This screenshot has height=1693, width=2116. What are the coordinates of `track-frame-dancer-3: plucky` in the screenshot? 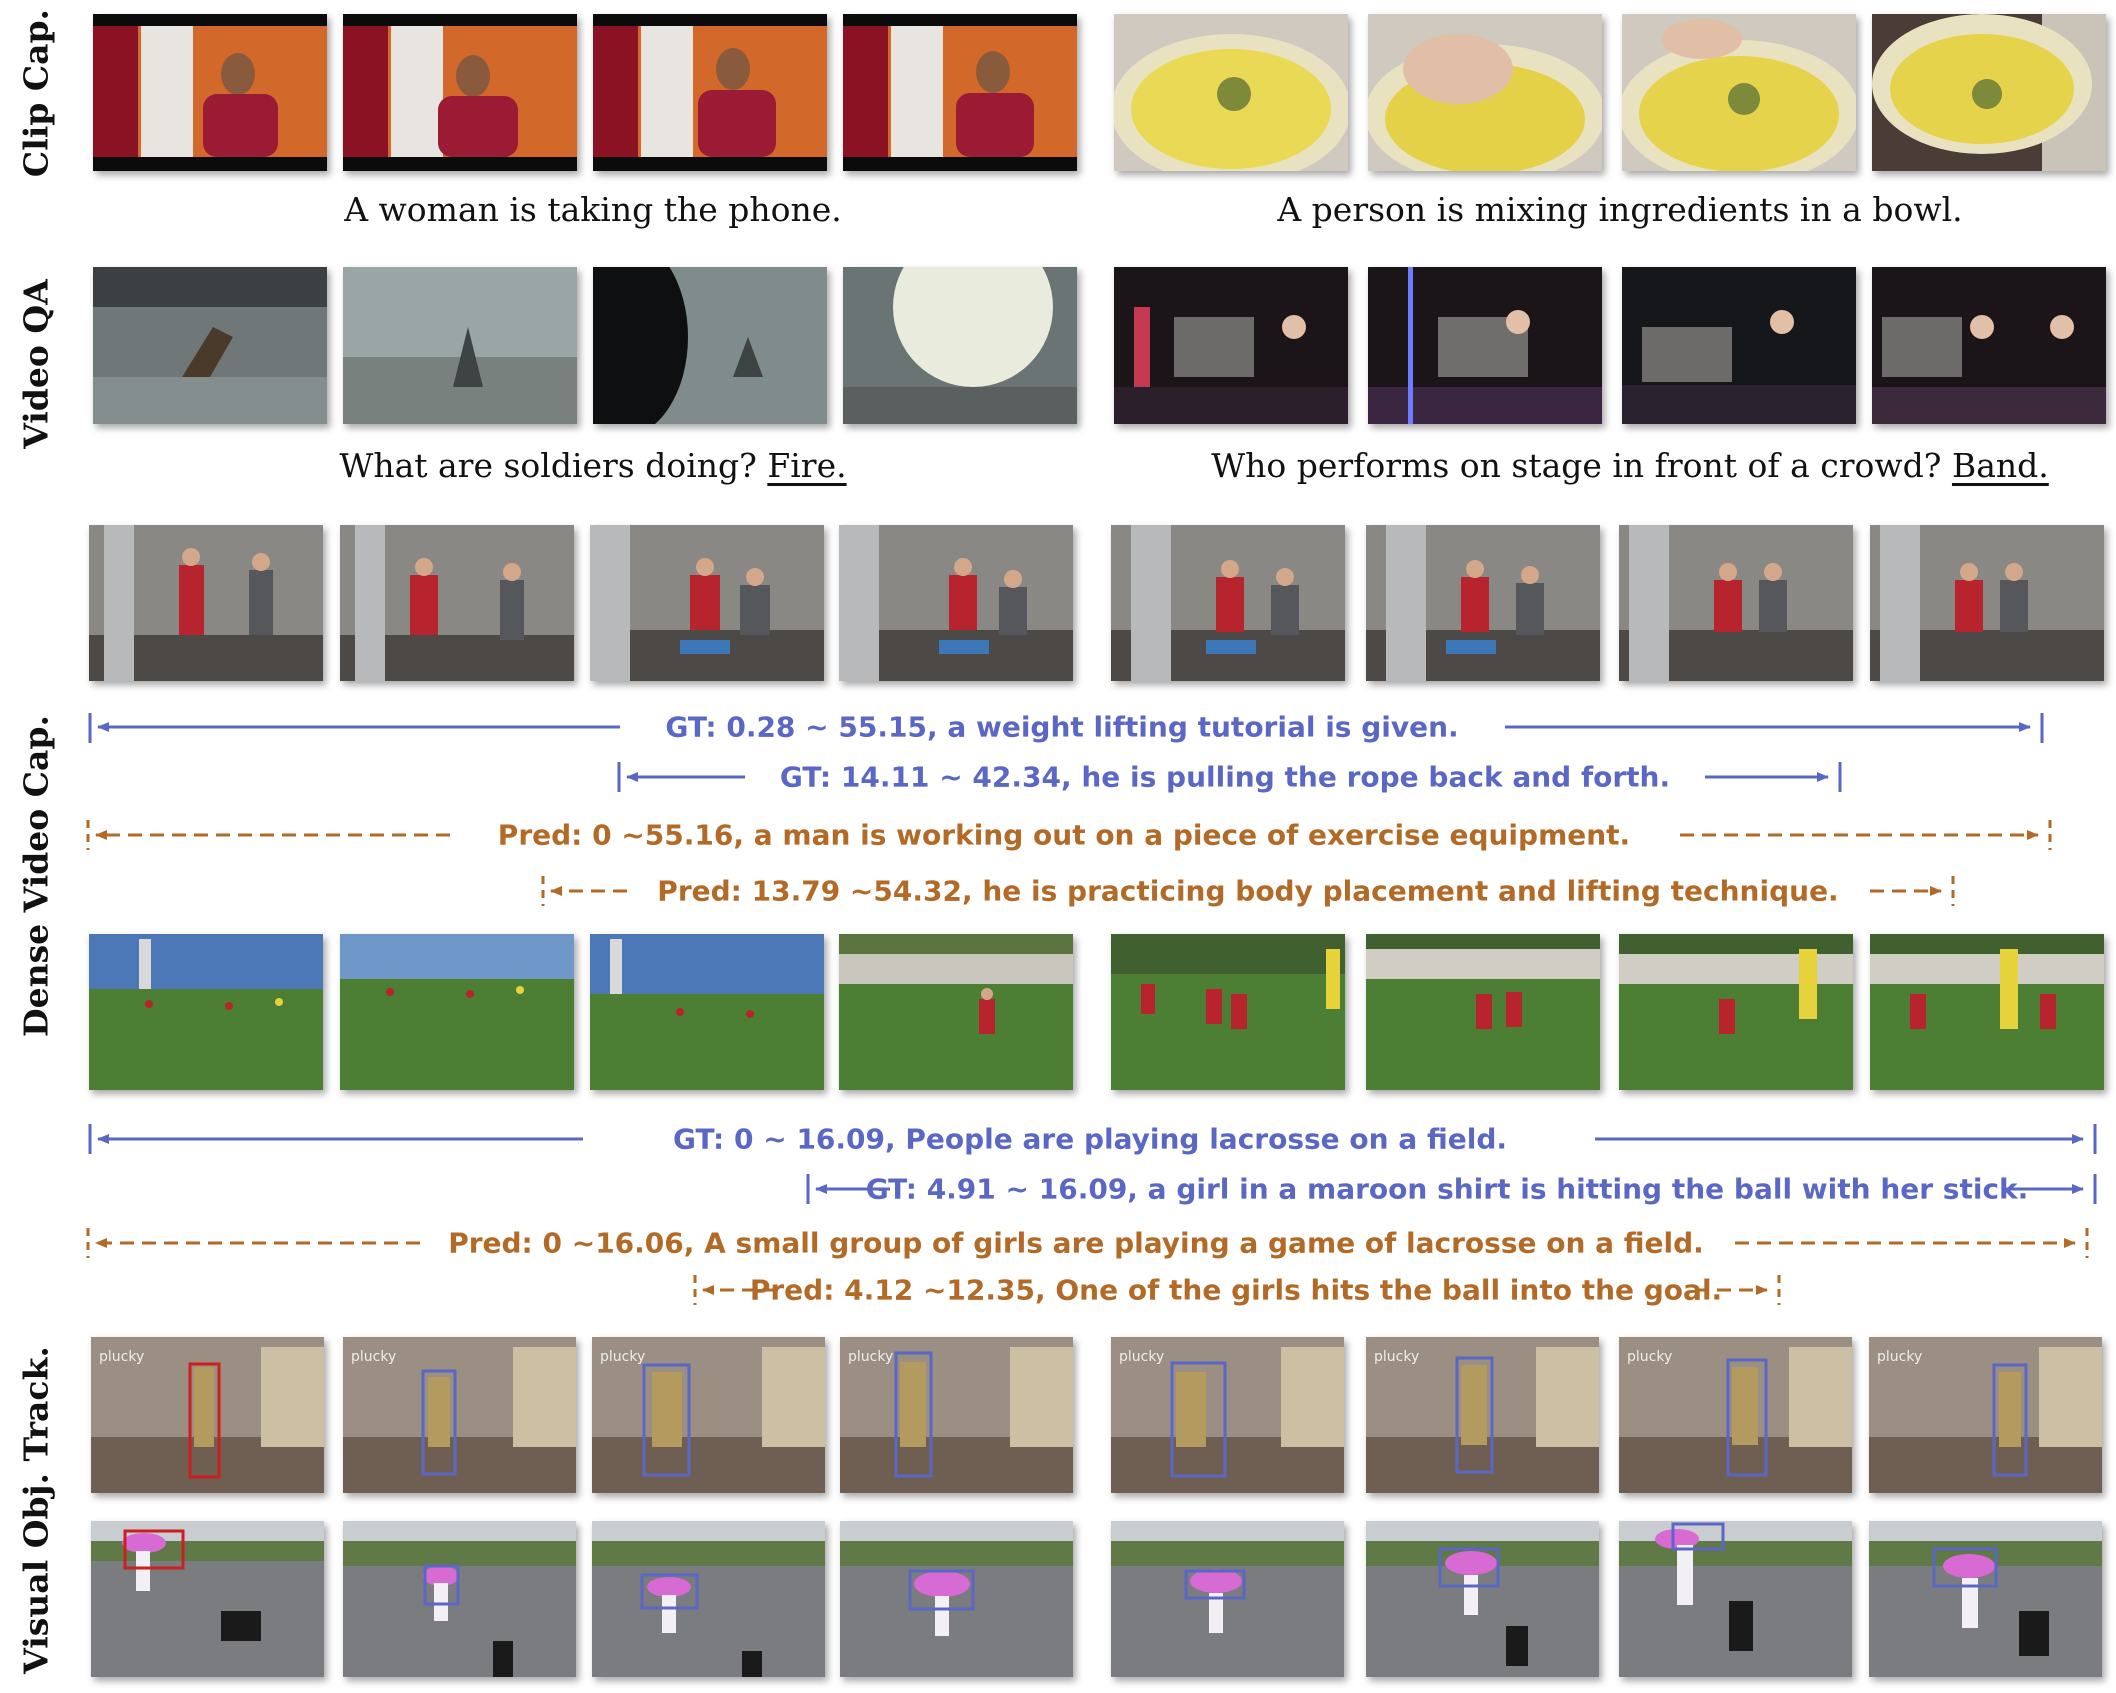 It's located at (708, 1415).